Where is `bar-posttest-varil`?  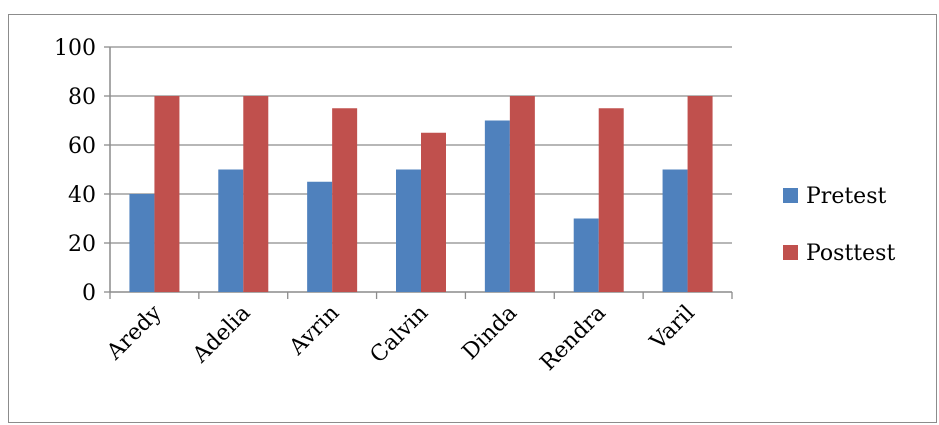 bar-posttest-varil is located at coordinates (700, 194).